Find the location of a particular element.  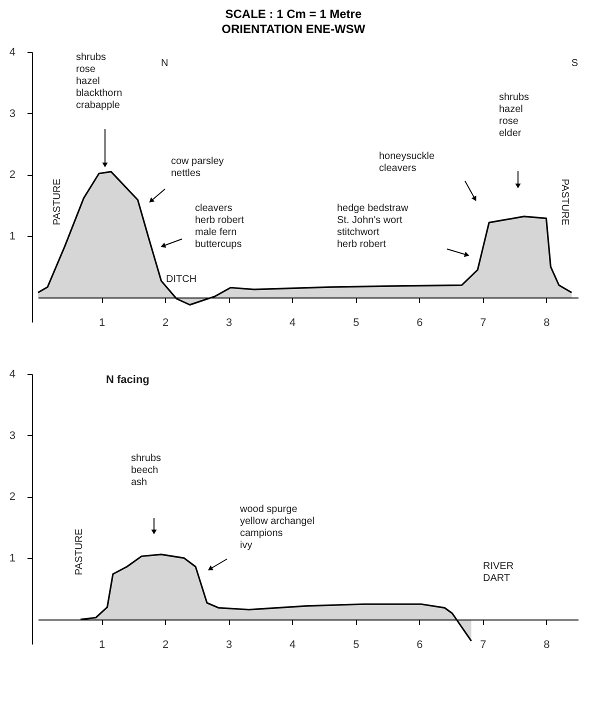

chart-subtitle: ORIENTATION ENE-WSW is located at coordinates (294, 29).